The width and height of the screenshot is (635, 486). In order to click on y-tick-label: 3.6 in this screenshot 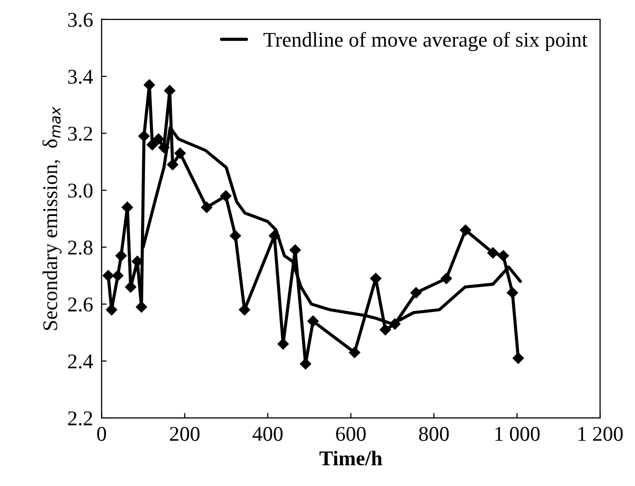, I will do `click(80, 19)`.